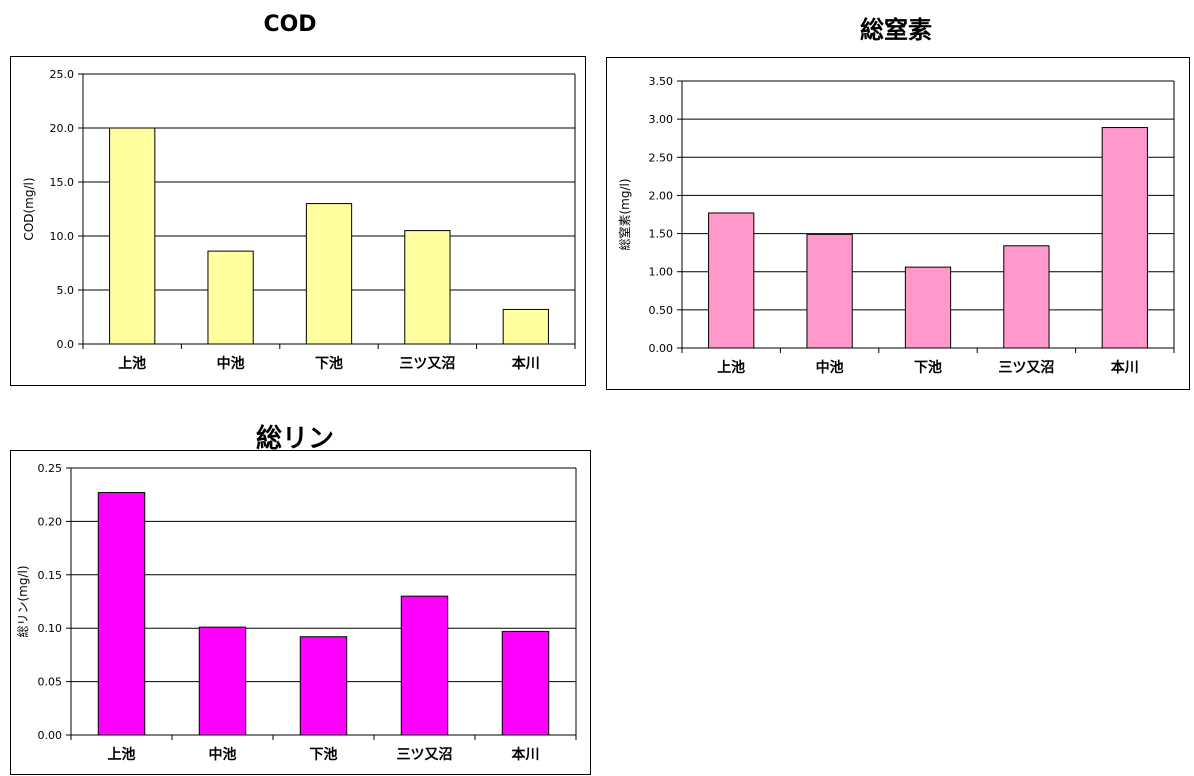 Image resolution: width=1194 pixels, height=776 pixels. I want to click on tp-x-tick-label: 上池, so click(122, 754).